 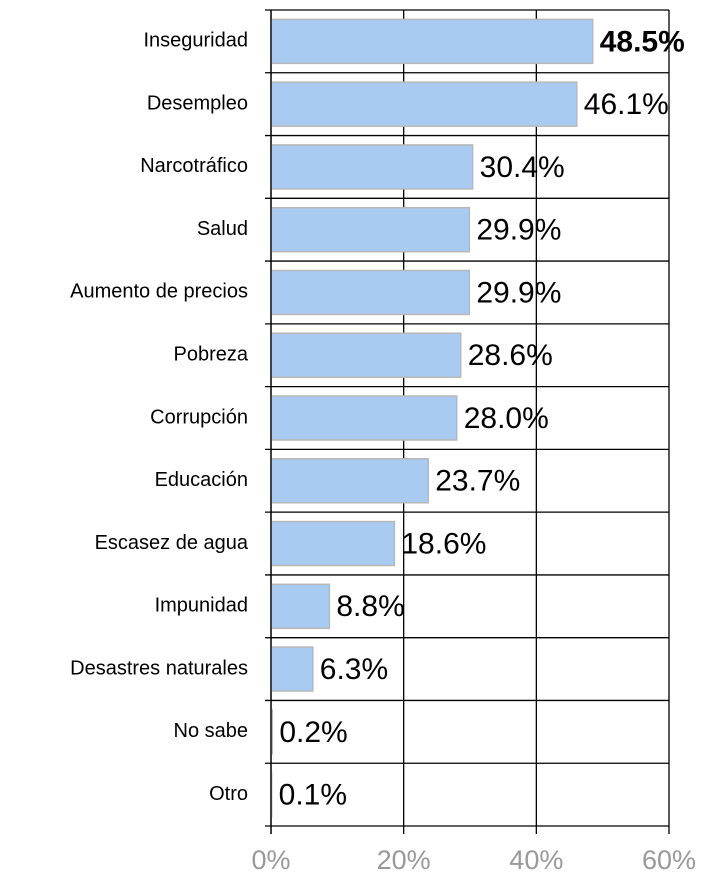 What do you see at coordinates (201, 606) in the screenshot?
I see `y-tick-label: Impunidad` at bounding box center [201, 606].